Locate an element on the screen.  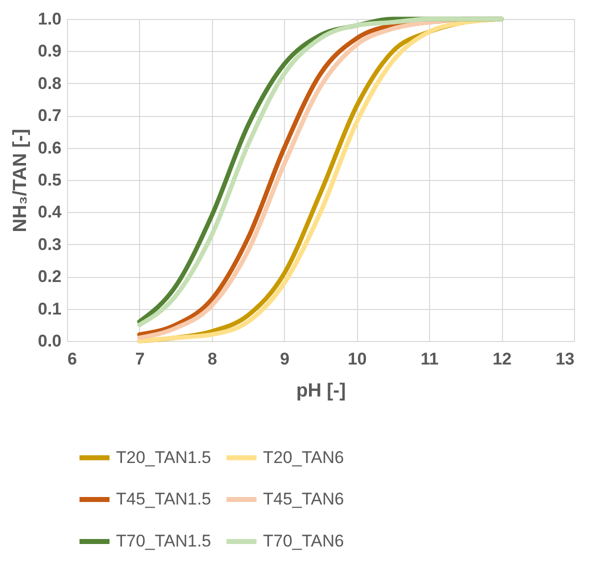
y-tick-label: 0.8 is located at coordinates (50, 83).